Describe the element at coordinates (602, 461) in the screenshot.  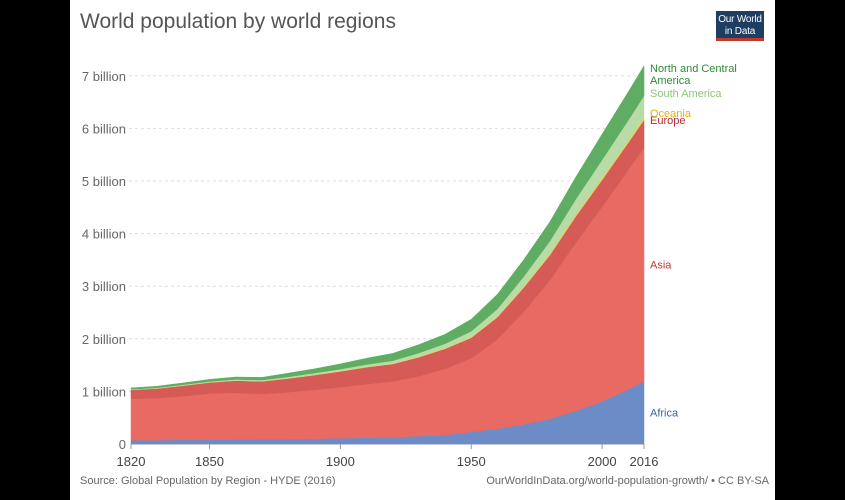
I see `x-tick-label: 2000` at that location.